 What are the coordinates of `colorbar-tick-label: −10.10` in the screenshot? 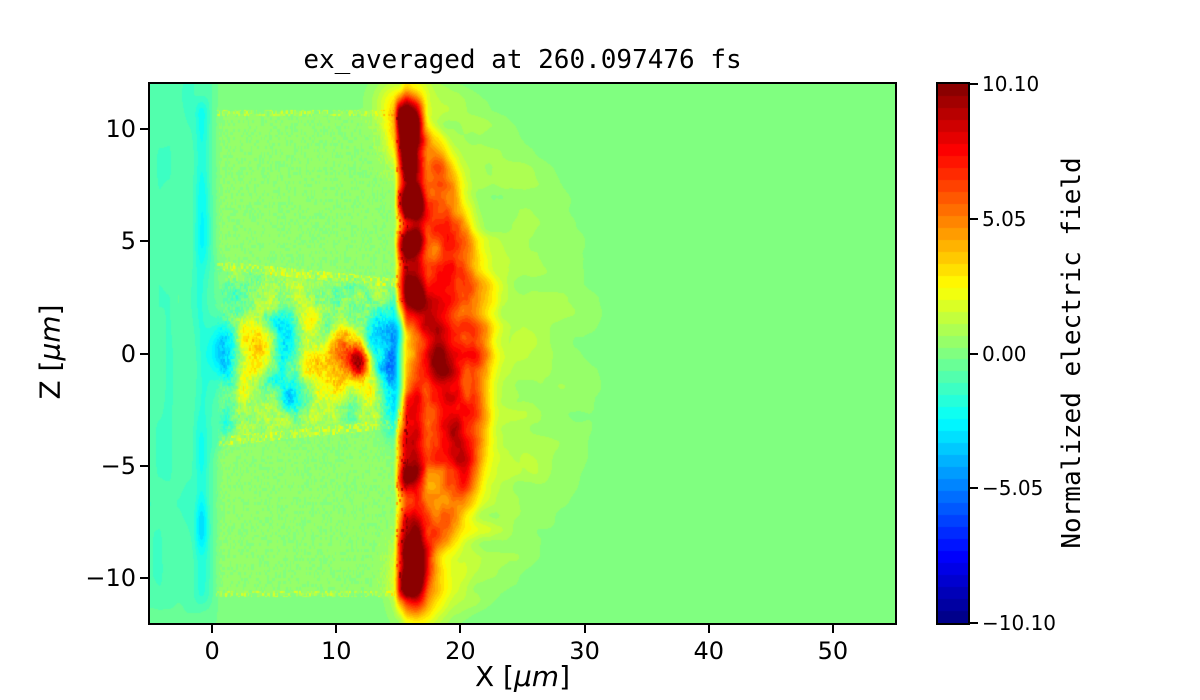 It's located at (1019, 623).